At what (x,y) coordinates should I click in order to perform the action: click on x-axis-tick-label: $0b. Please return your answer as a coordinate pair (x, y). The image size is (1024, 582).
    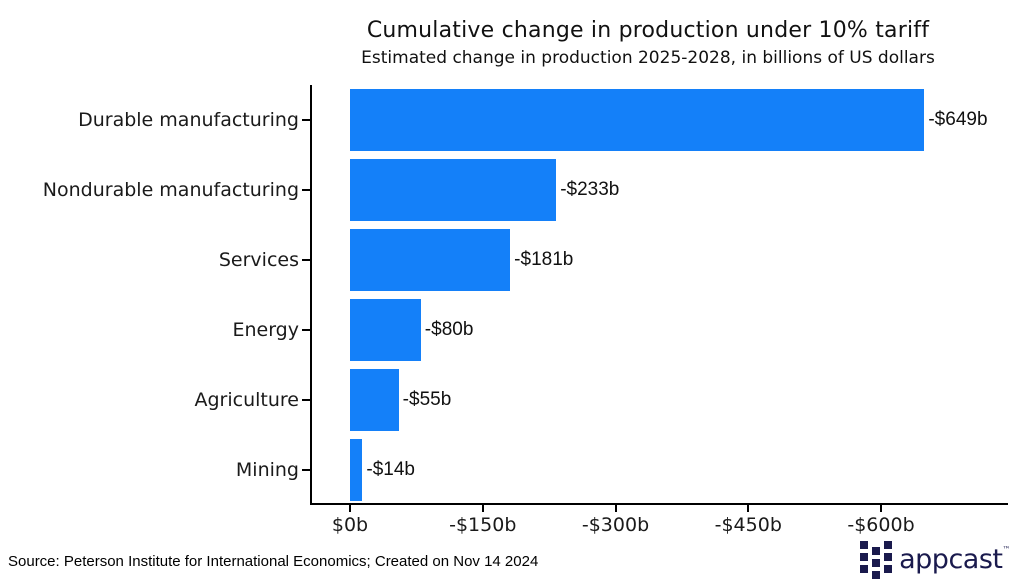
    Looking at the image, I should click on (350, 525).